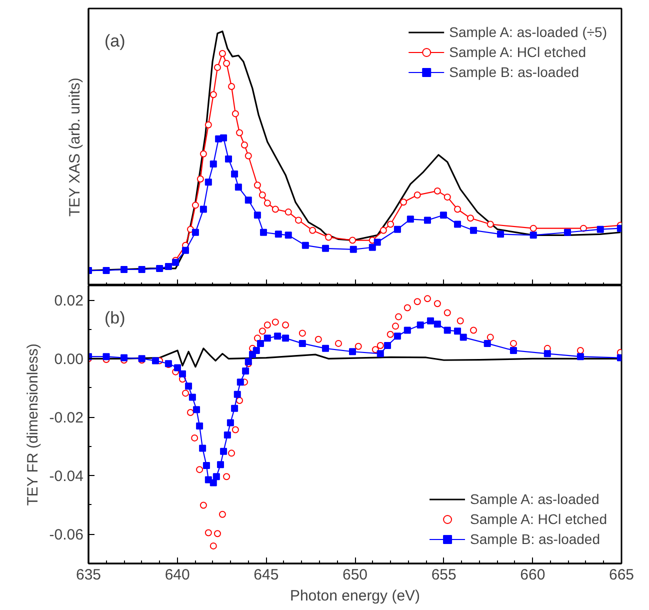 This screenshot has width=649, height=610. Describe the element at coordinates (66, 418) in the screenshot. I see `y-tick-label: -0.02` at that location.